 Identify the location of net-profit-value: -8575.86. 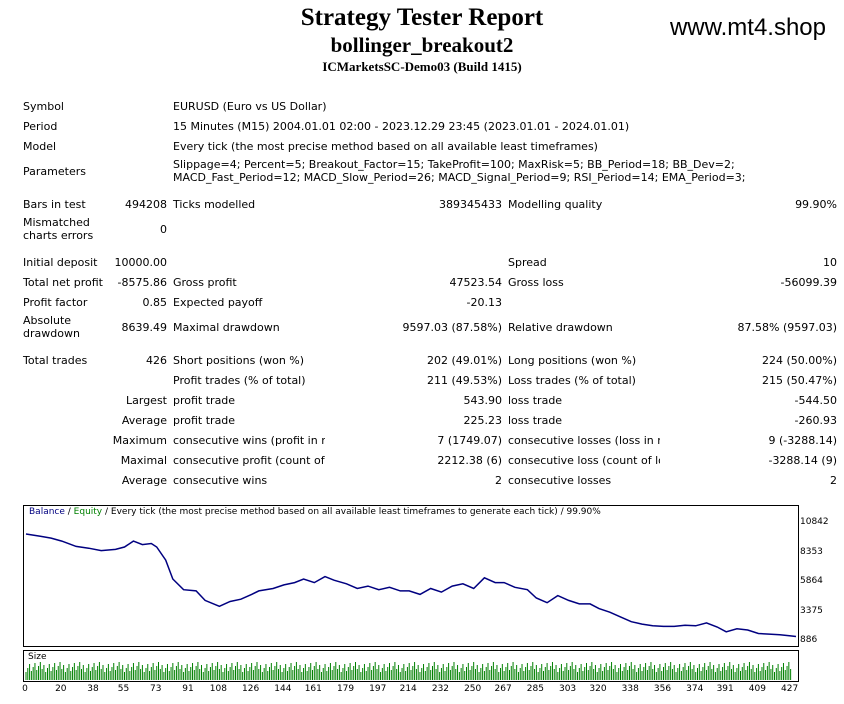
(142, 282).